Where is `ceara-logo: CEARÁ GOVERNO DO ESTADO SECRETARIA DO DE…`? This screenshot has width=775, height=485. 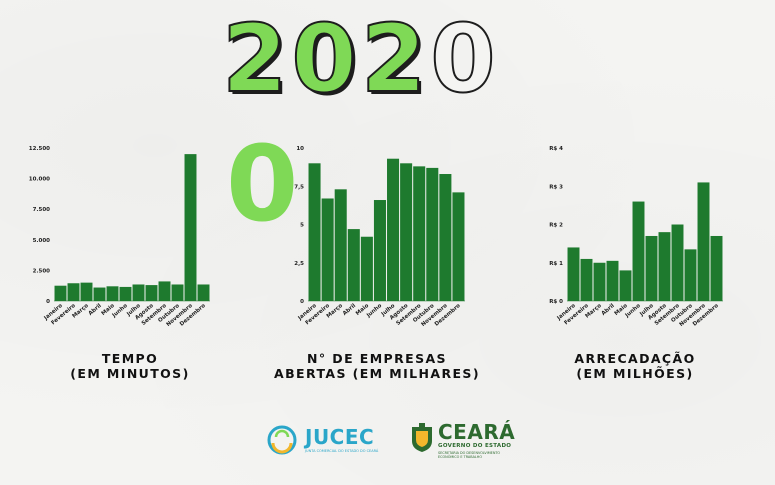
ceara-logo: CEARÁ GOVERNO DO ESTADO SECRETARIA DO DE… is located at coordinates (467, 440).